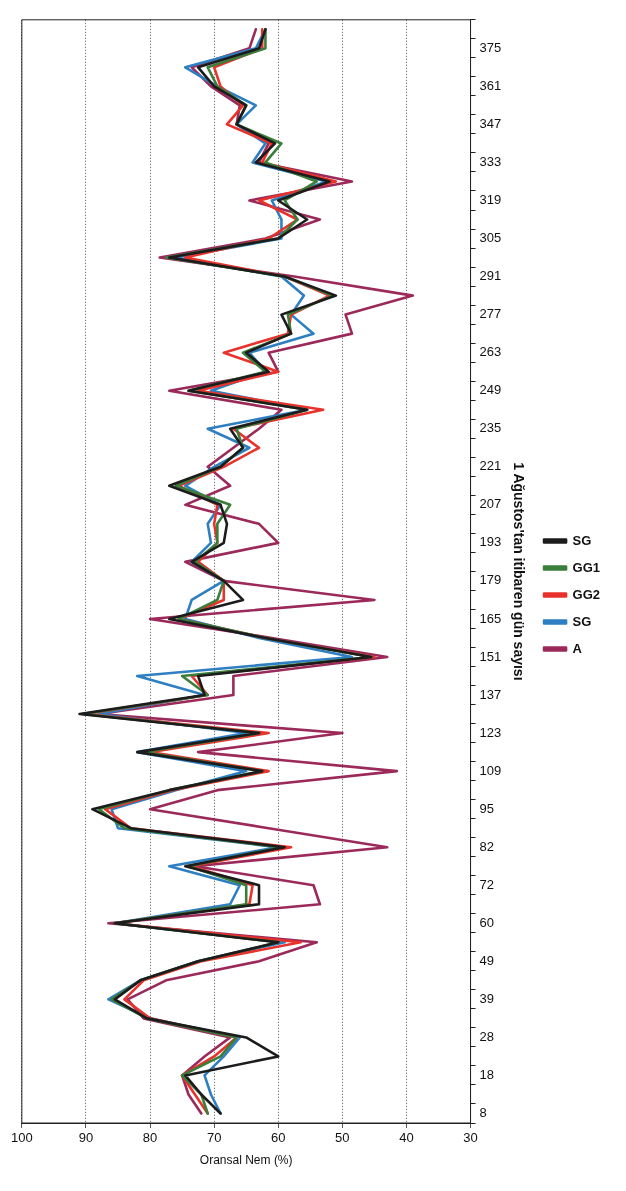 This screenshot has width=626, height=1191. What do you see at coordinates (487, 1036) in the screenshot?
I see `y-tick-label: 28` at bounding box center [487, 1036].